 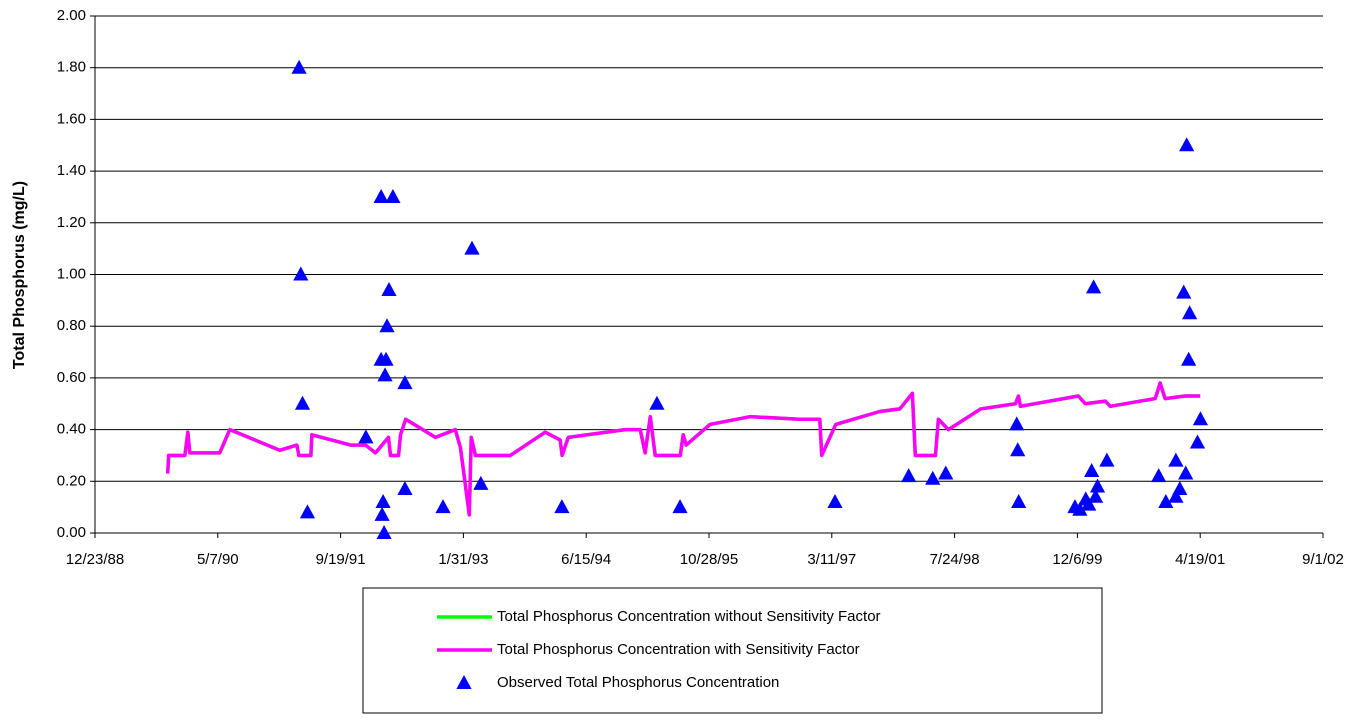 What do you see at coordinates (1200, 559) in the screenshot?
I see `x-tick-label: 4/19/01` at bounding box center [1200, 559].